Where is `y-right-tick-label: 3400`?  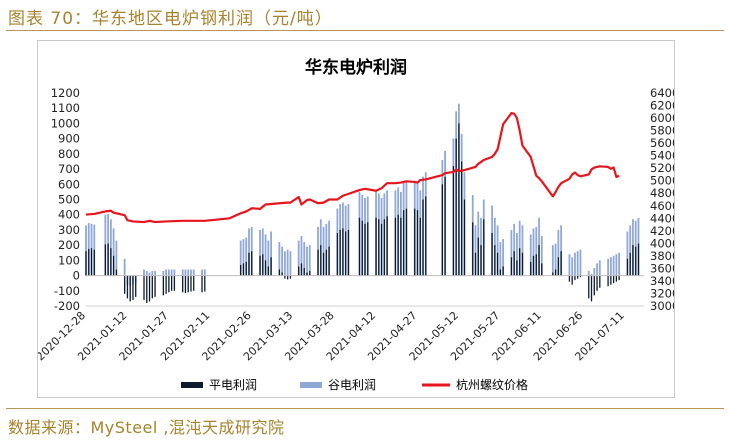 y-right-tick-label: 3400 is located at coordinates (662, 281).